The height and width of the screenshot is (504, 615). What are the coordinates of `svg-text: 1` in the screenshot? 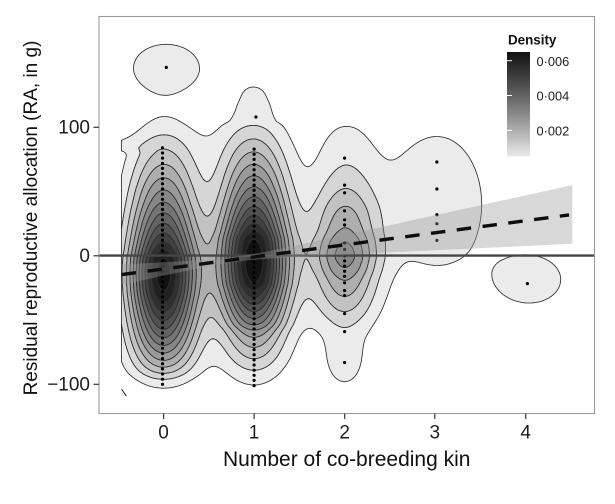 It's located at (254, 433).